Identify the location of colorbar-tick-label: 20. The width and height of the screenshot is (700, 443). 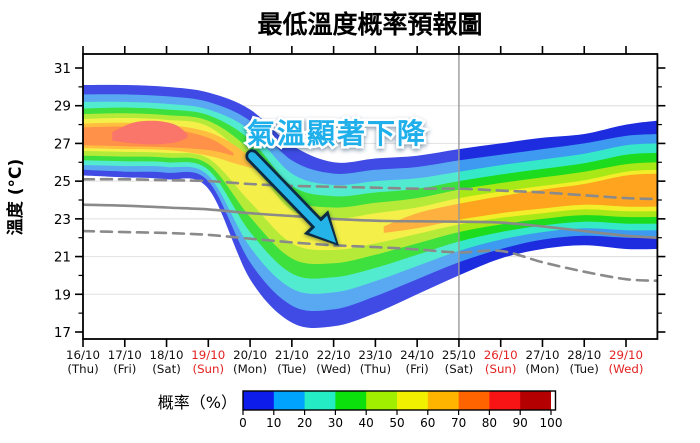
(304, 423).